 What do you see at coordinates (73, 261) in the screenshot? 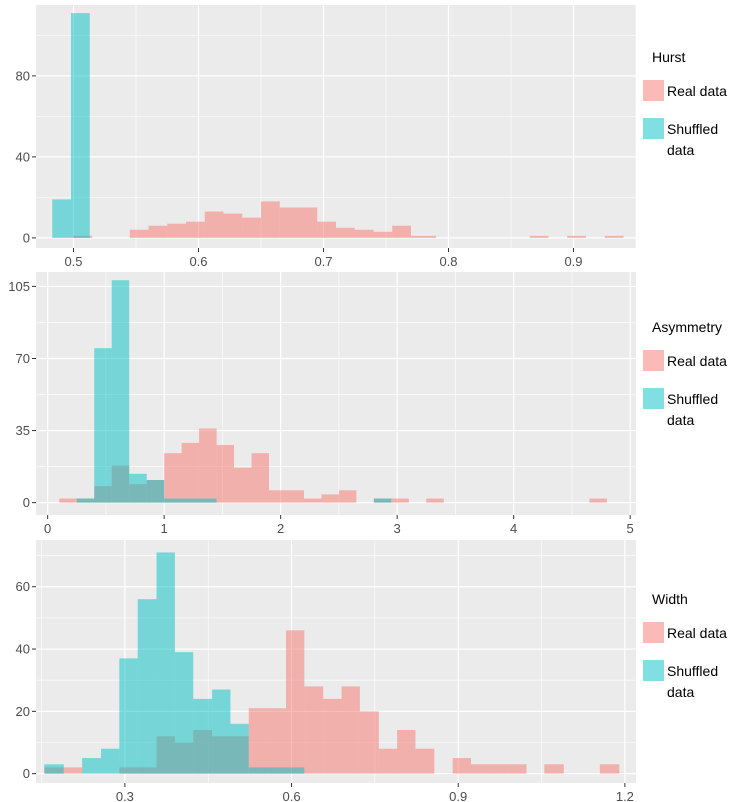
I see `x-tick-label: 0.5` at bounding box center [73, 261].